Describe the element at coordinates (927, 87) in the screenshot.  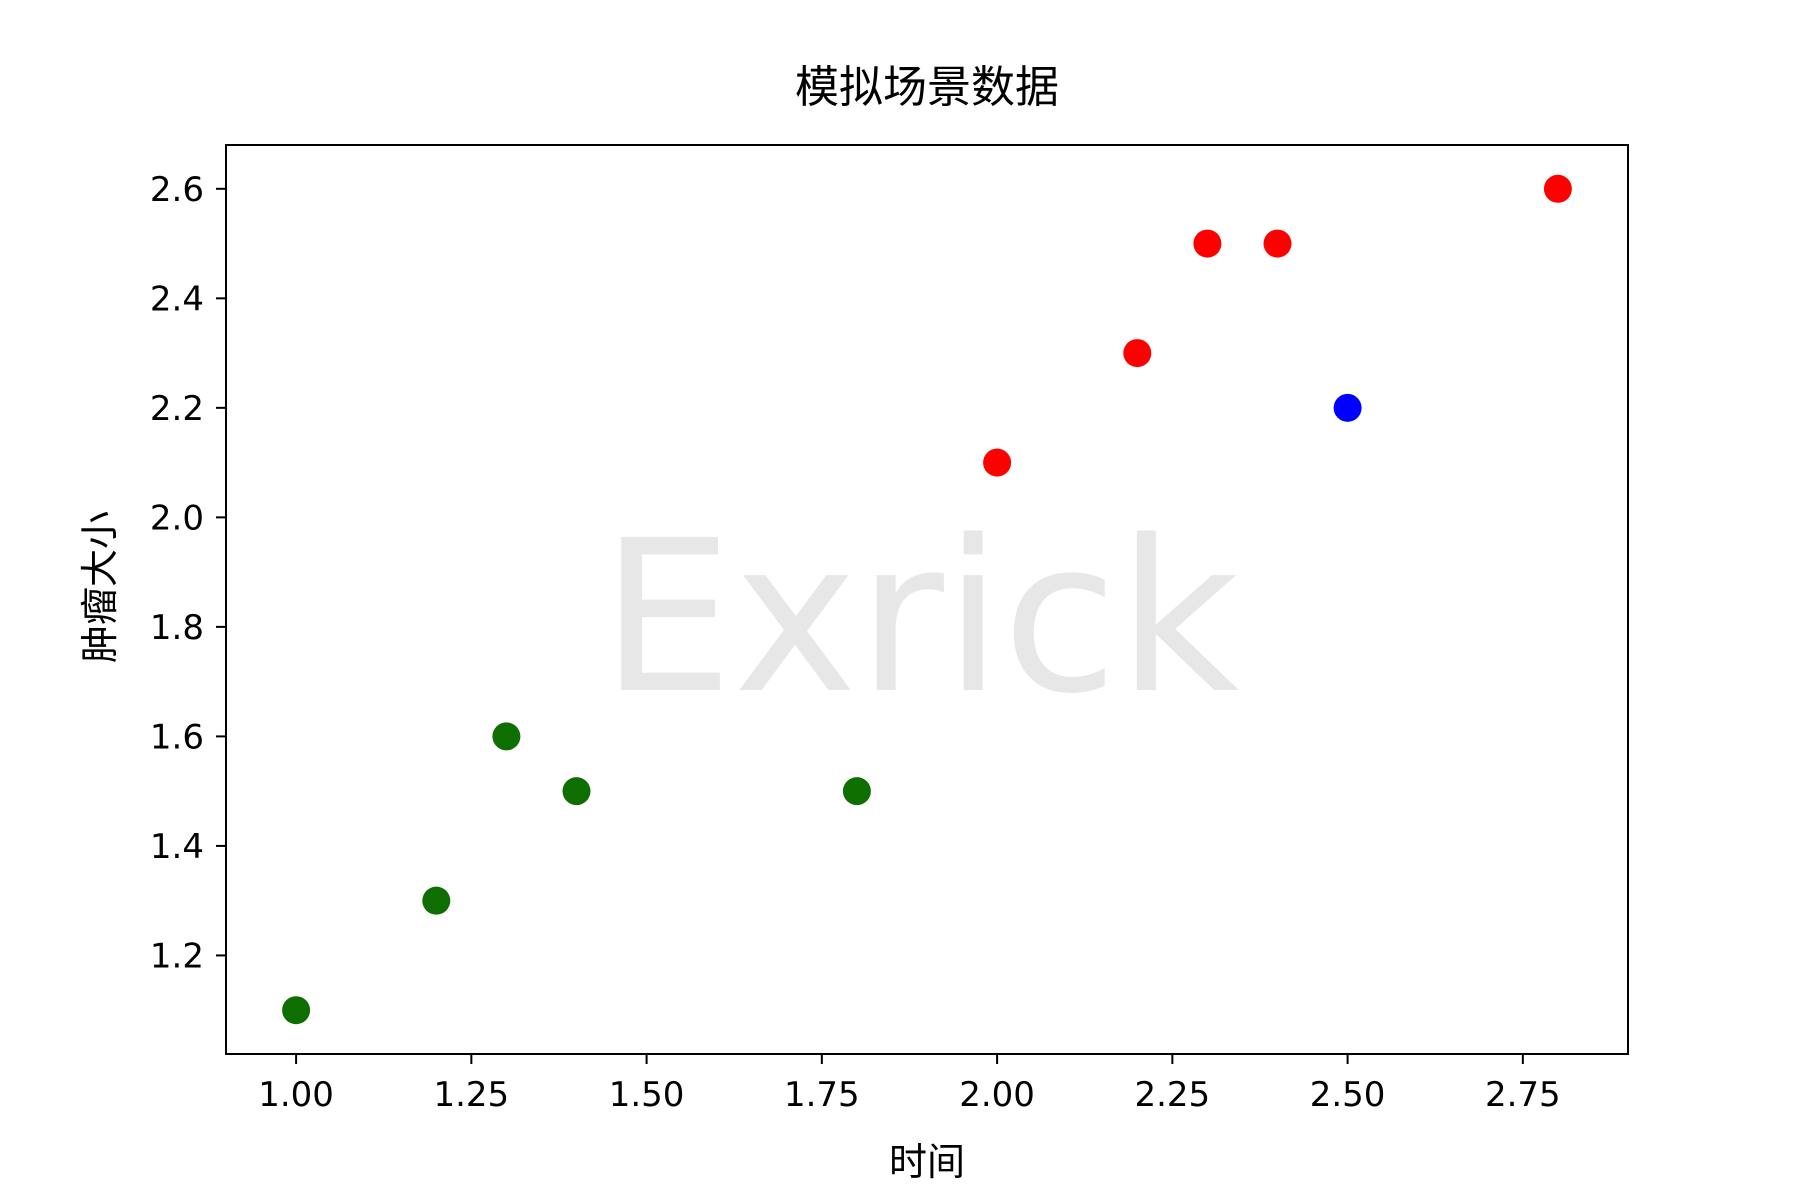
I see `chart-title: 模拟场景数据` at that location.